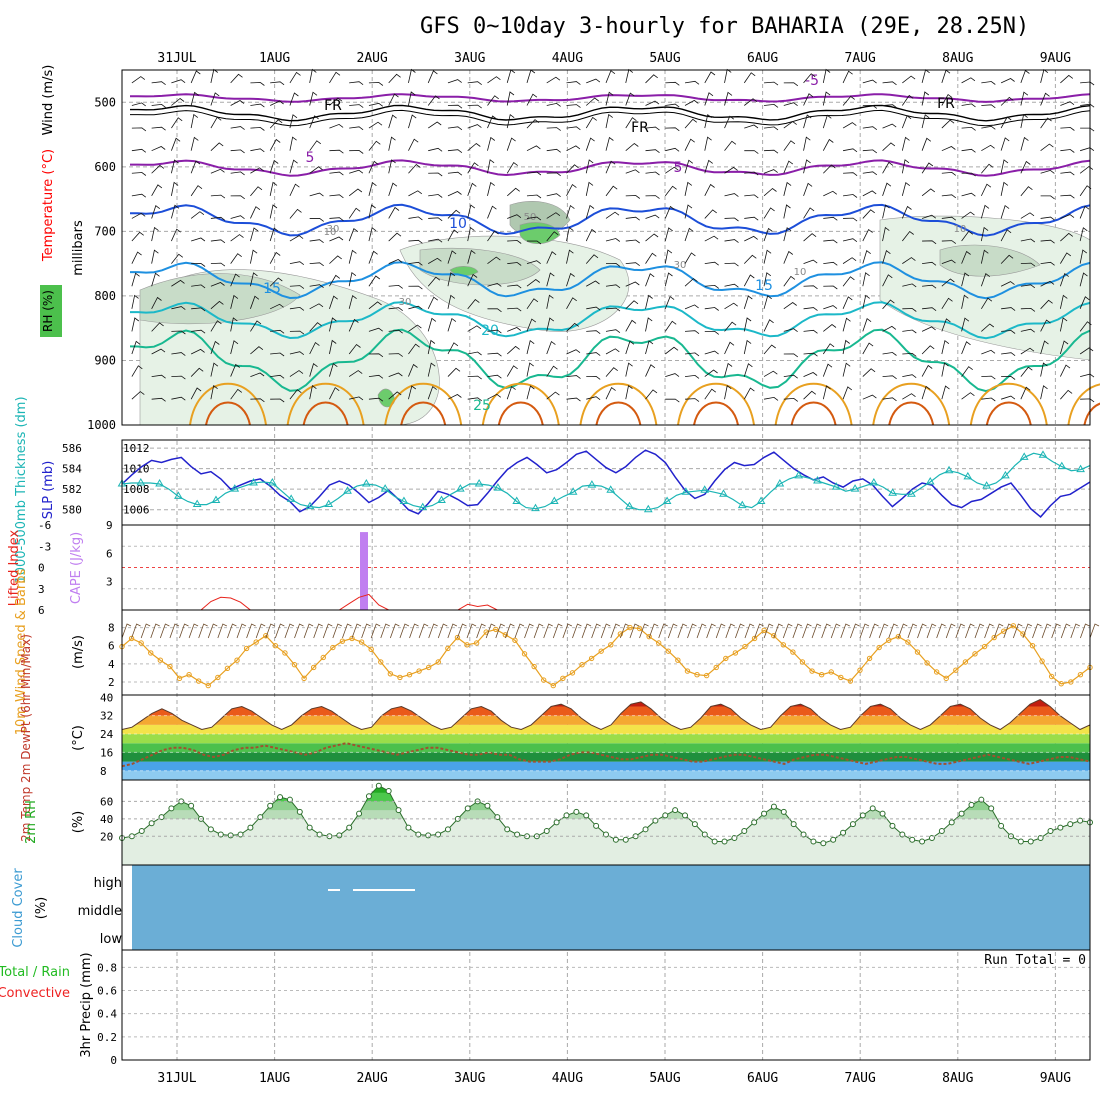 The height and width of the screenshot is (1100, 1100). Describe the element at coordinates (606, 755) in the screenshot. I see `dewpoint-line` at that location.